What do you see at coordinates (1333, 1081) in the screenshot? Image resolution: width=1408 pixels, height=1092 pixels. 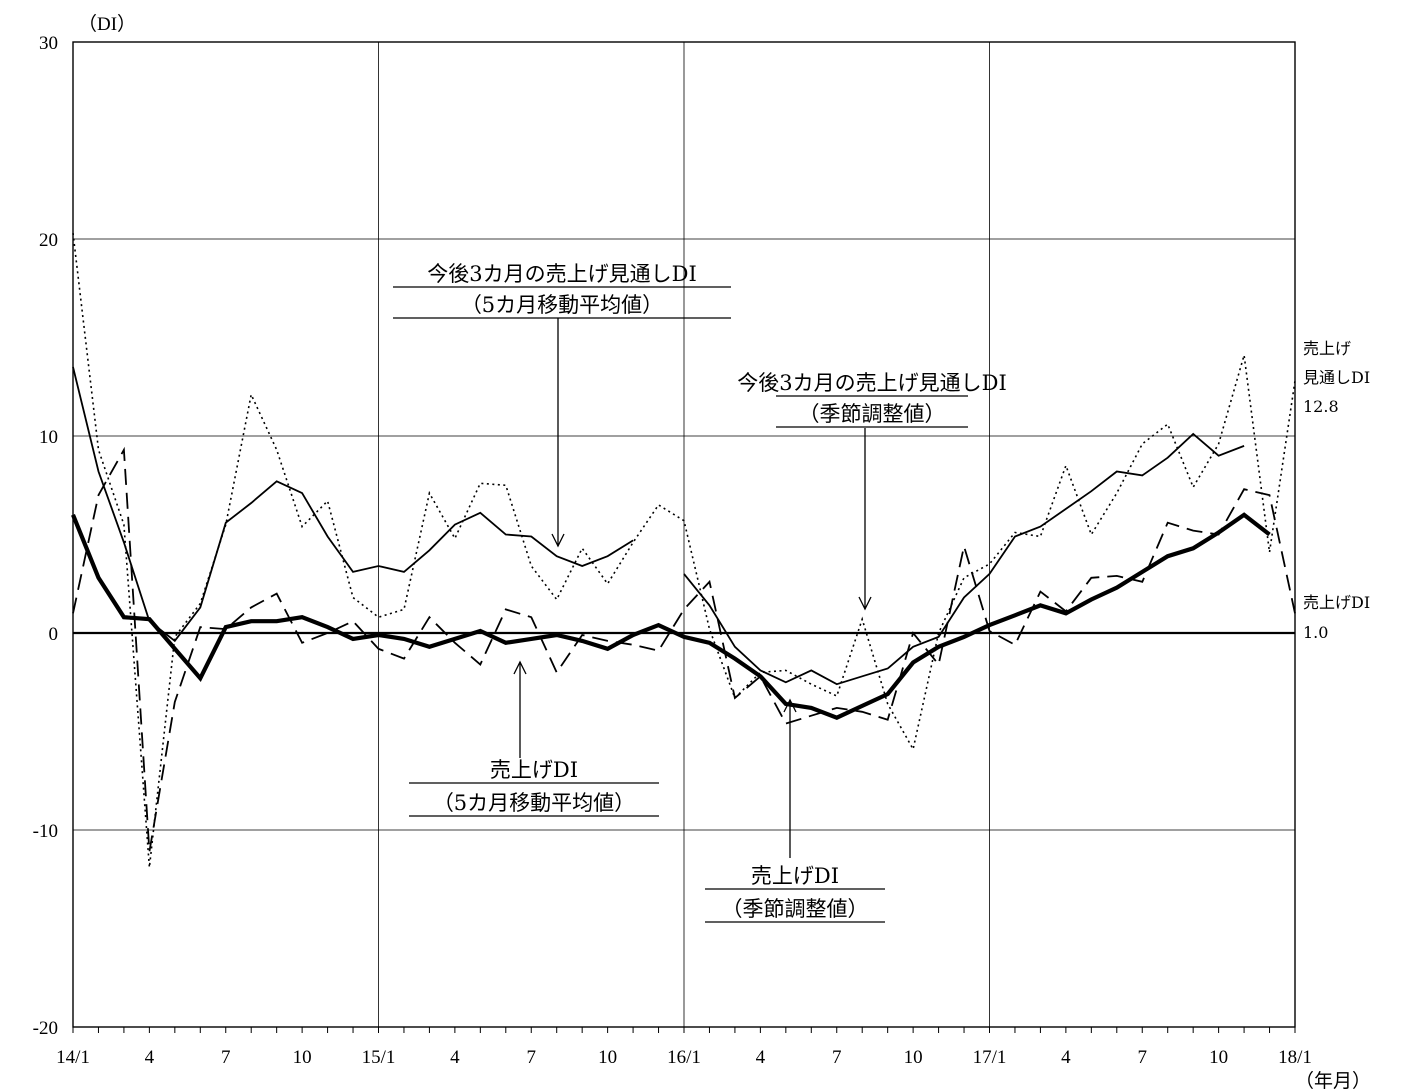 I see `x-unit-label: （年月）` at bounding box center [1333, 1081].